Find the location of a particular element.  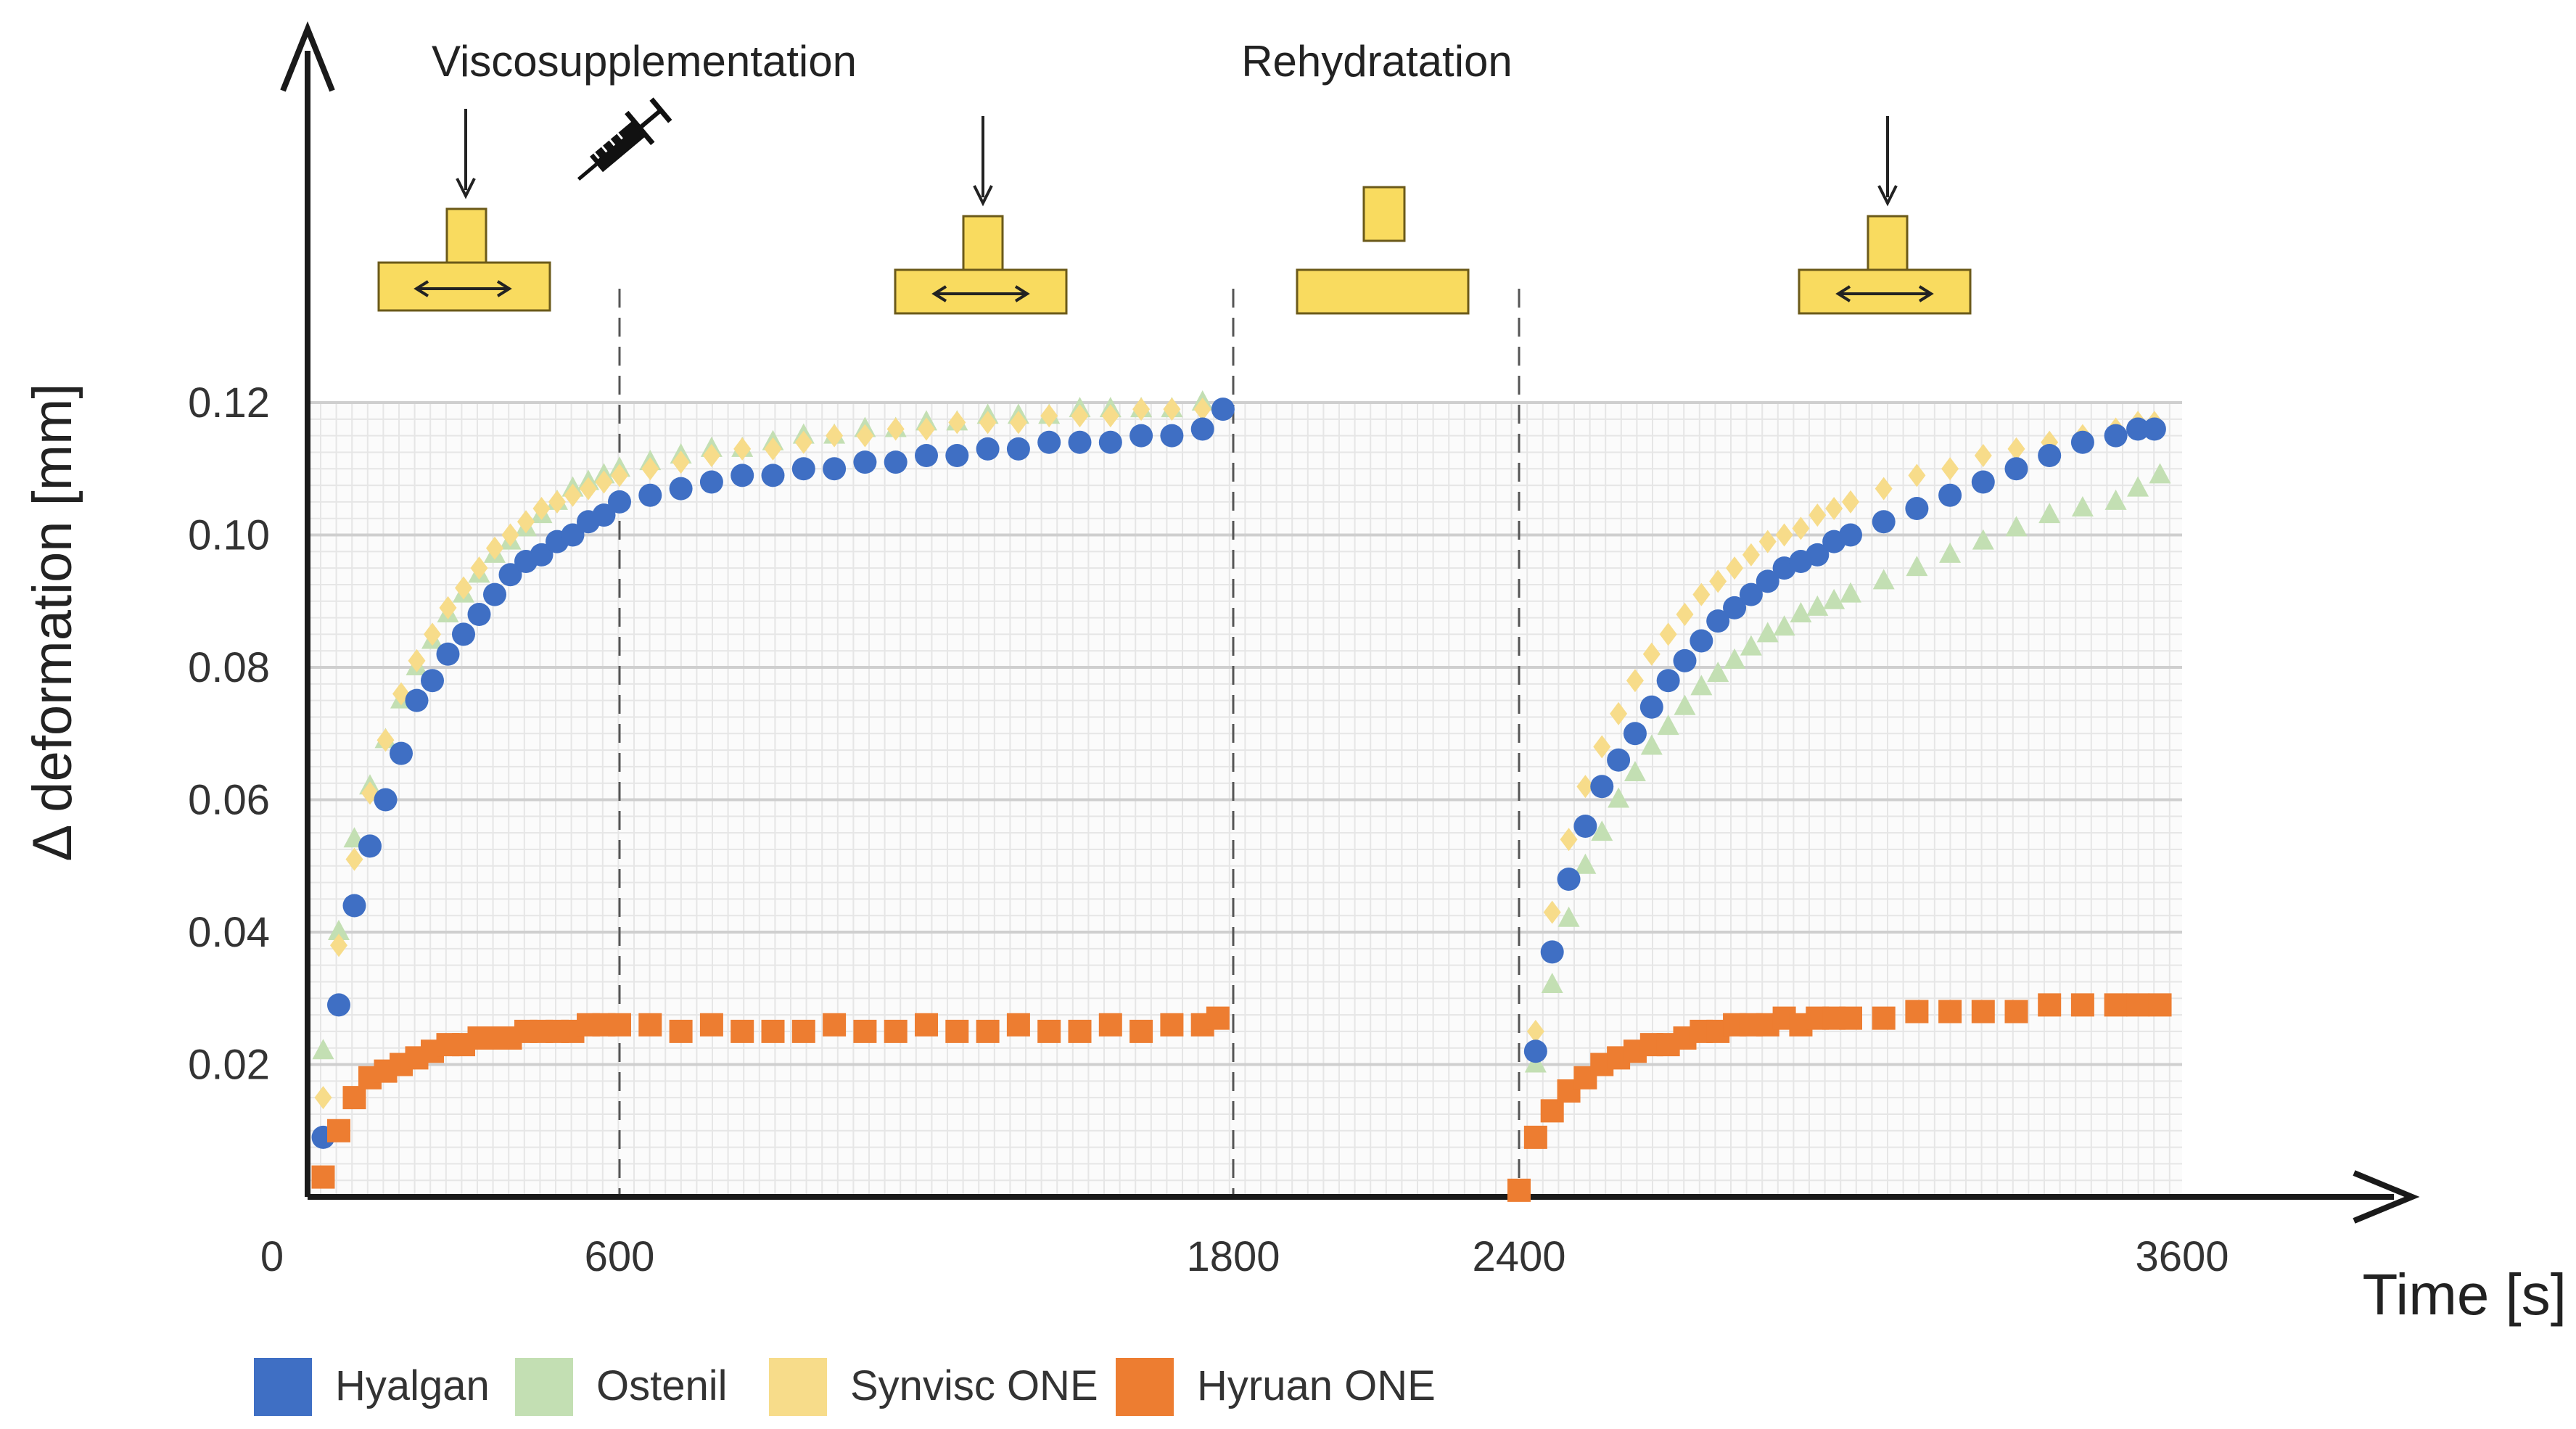

y-tick-label: 0.12 is located at coordinates (229, 403).